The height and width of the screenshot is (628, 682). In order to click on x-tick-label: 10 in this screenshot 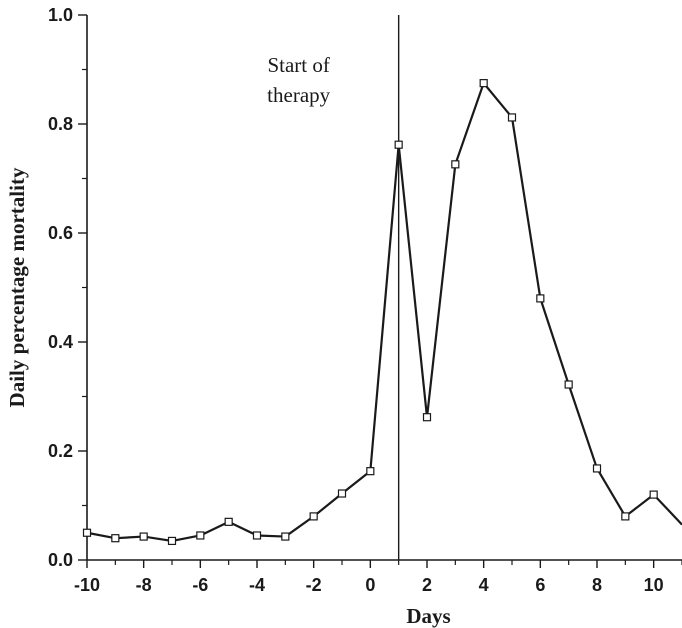, I will do `click(654, 585)`.